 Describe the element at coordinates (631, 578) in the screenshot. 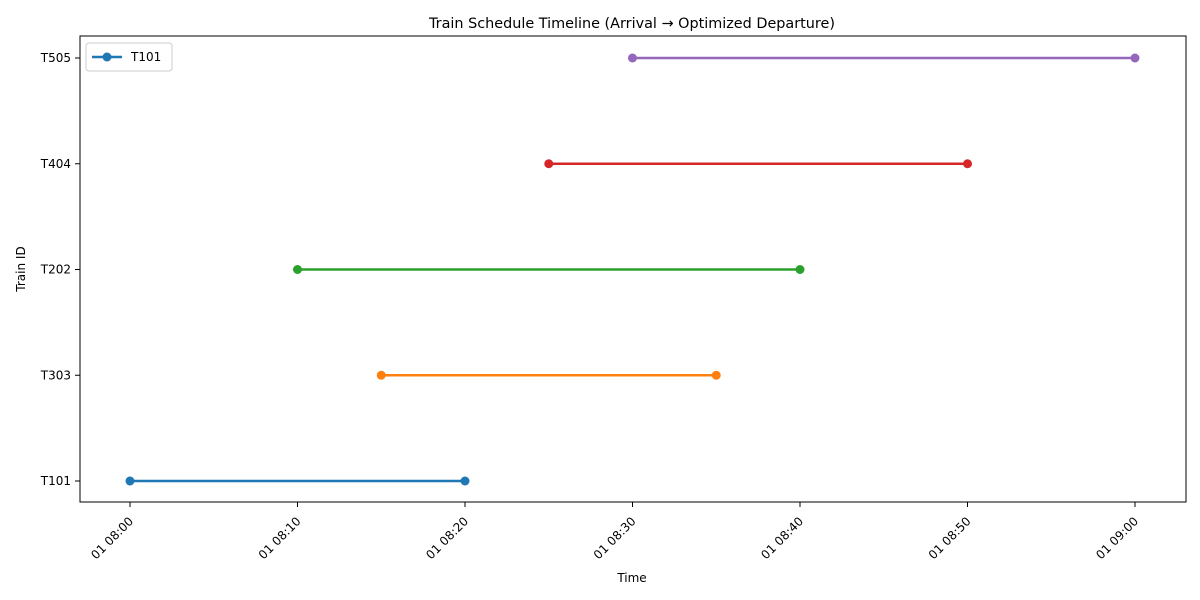

I see `x-axis-label: Time` at that location.